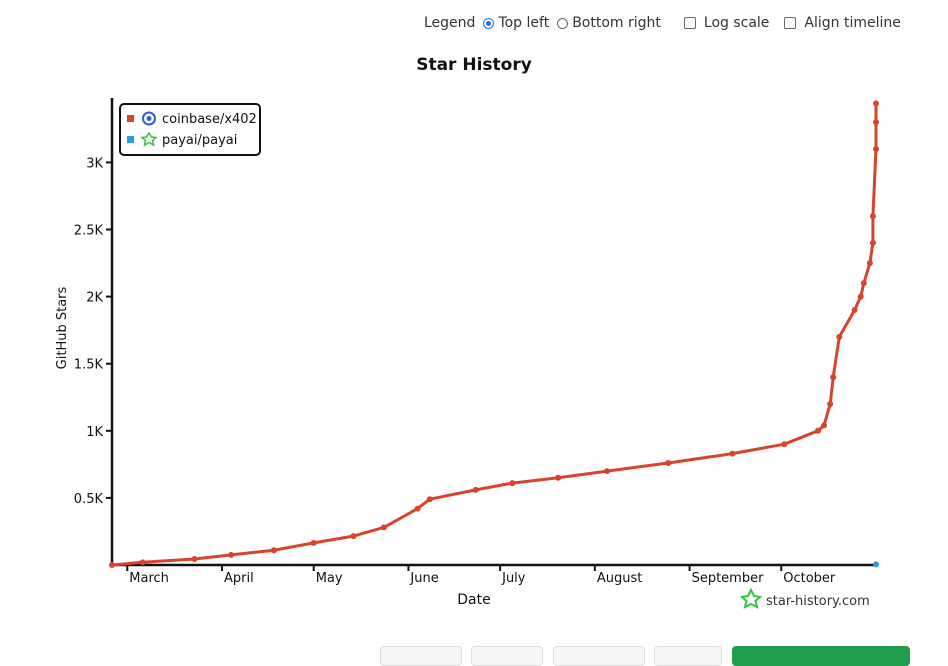 Image resolution: width=948 pixels, height=666 pixels. Describe the element at coordinates (821, 656) in the screenshot. I see `footer-primary-button` at that location.